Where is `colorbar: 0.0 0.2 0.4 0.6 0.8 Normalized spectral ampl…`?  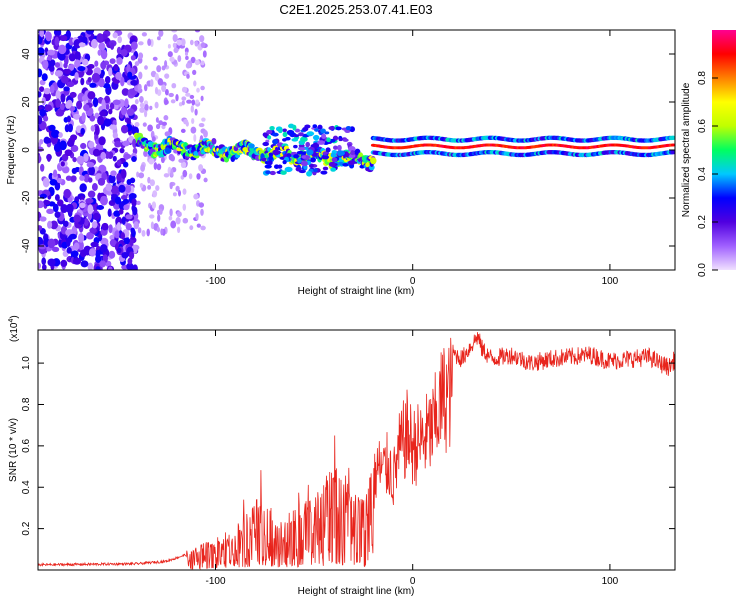 colorbar: 0.0 0.2 0.4 0.6 0.8 Normalized spectral ampl… is located at coordinates (708, 153).